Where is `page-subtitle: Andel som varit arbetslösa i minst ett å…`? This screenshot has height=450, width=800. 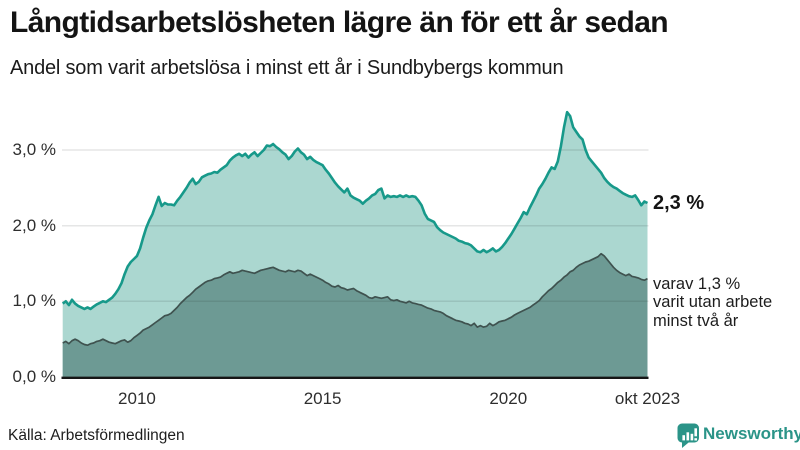
page-subtitle: Andel som varit arbetslösa i minst ett å… is located at coordinates (287, 68).